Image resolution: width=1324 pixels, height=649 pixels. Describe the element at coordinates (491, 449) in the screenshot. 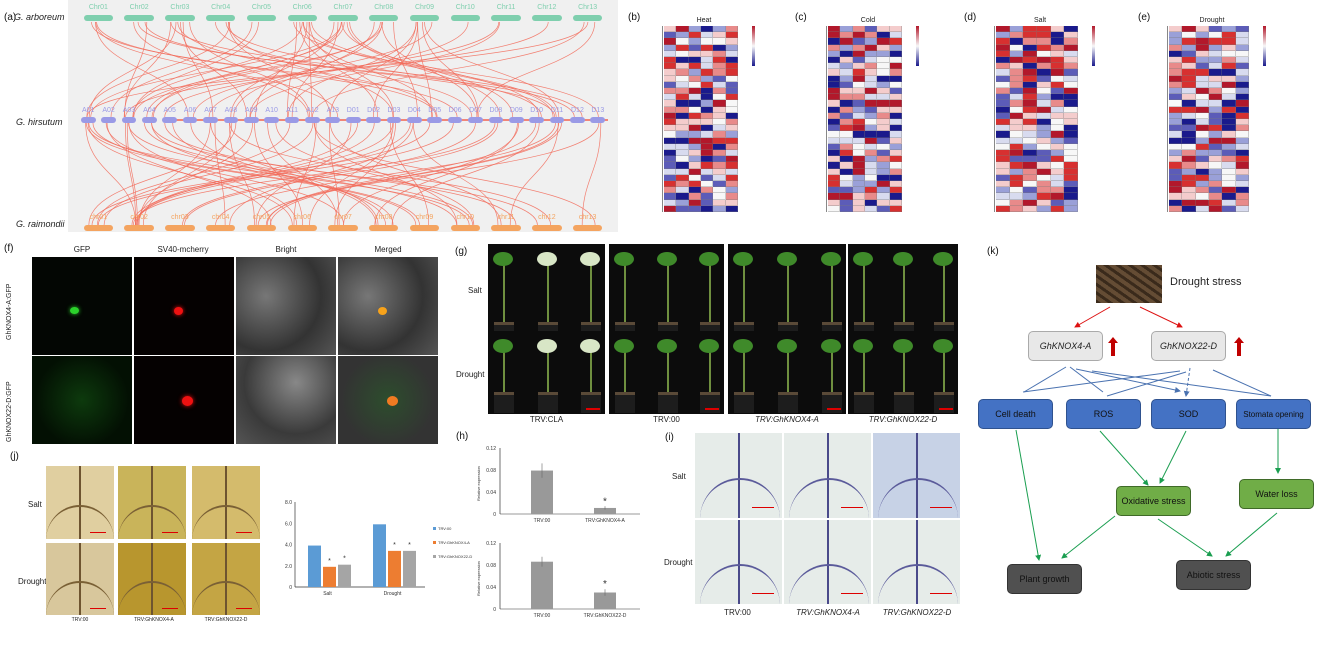

I see `y-tick-label: 0.12` at that location.